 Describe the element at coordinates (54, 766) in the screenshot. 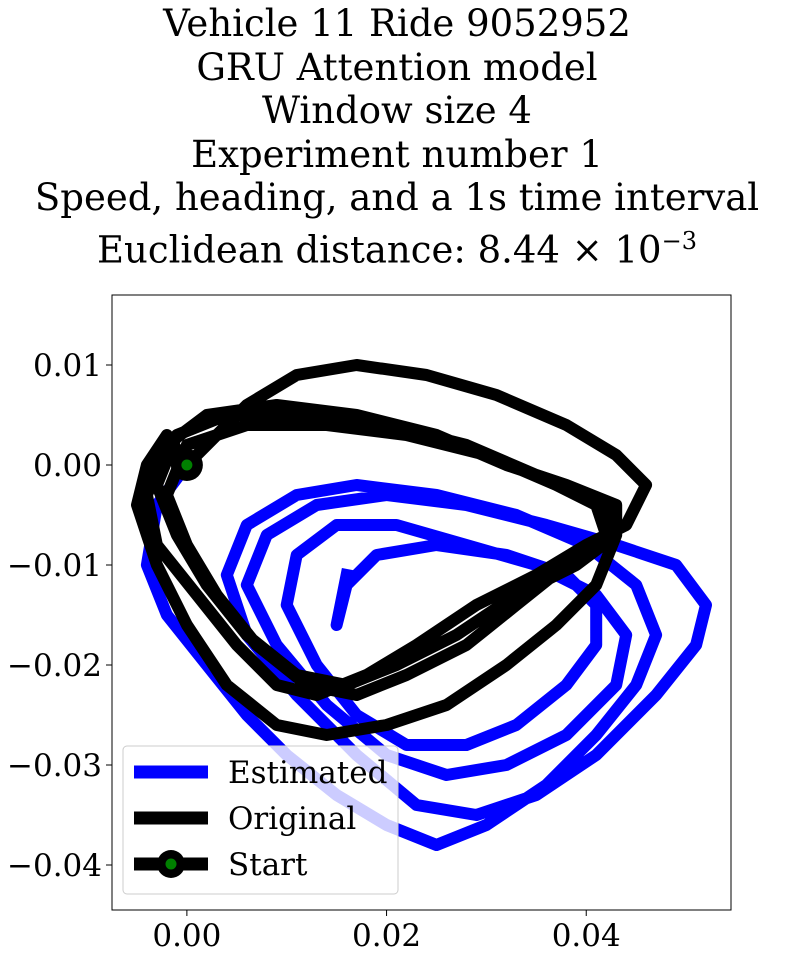

I see `y-tick-label: −0.03` at that location.